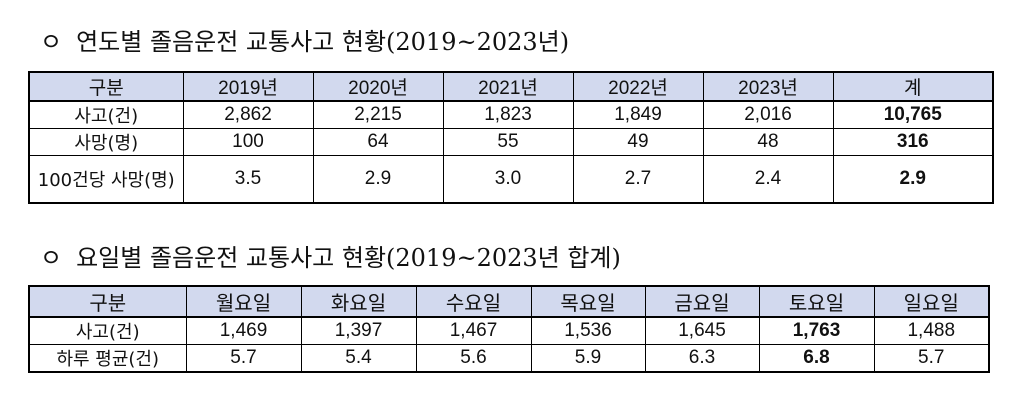 This screenshot has width=1020, height=406. Describe the element at coordinates (473, 330) in the screenshot. I see `table-cell: 1,467` at that location.